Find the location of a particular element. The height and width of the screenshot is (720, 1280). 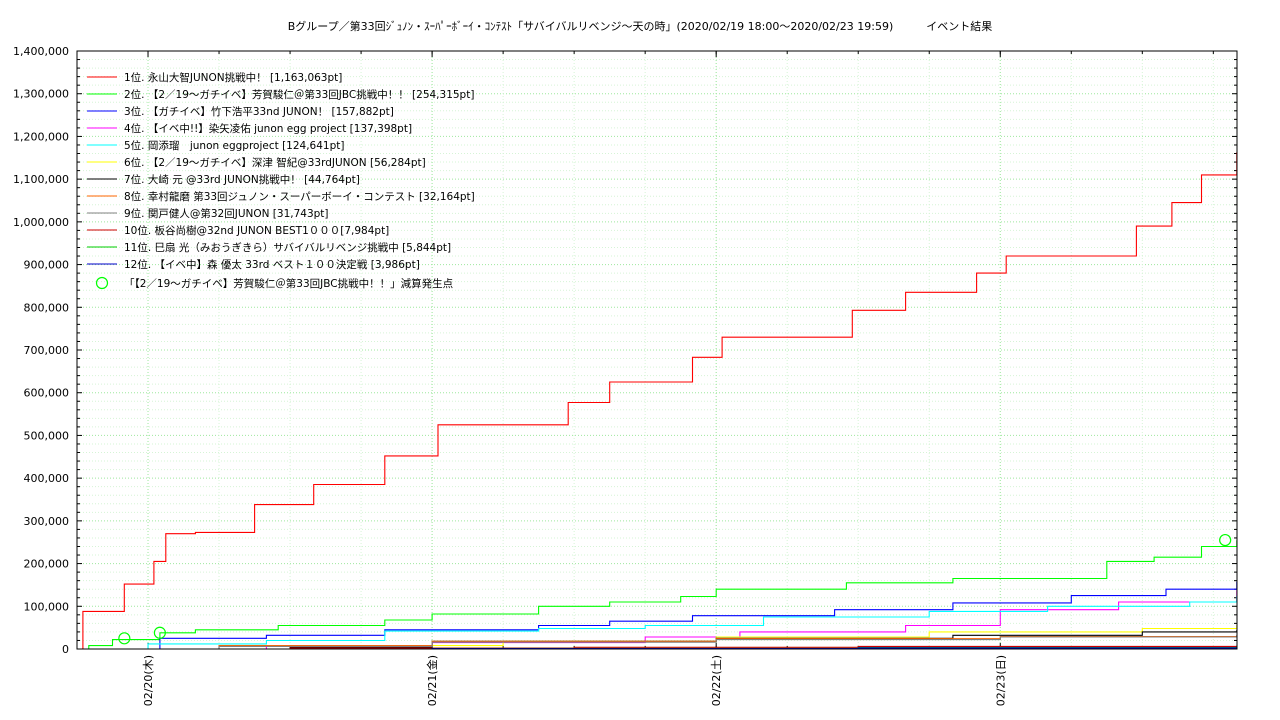

y-tick-label: 700,000 is located at coordinates (47, 350).